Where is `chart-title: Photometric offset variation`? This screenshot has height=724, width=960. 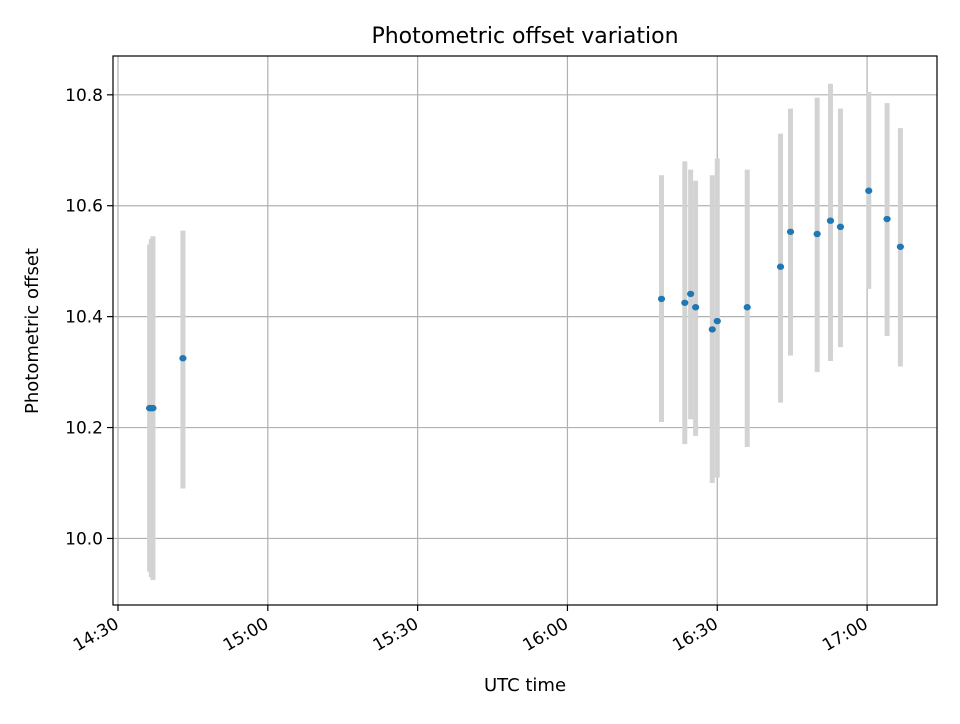
chart-title: Photometric offset variation is located at coordinates (524, 36).